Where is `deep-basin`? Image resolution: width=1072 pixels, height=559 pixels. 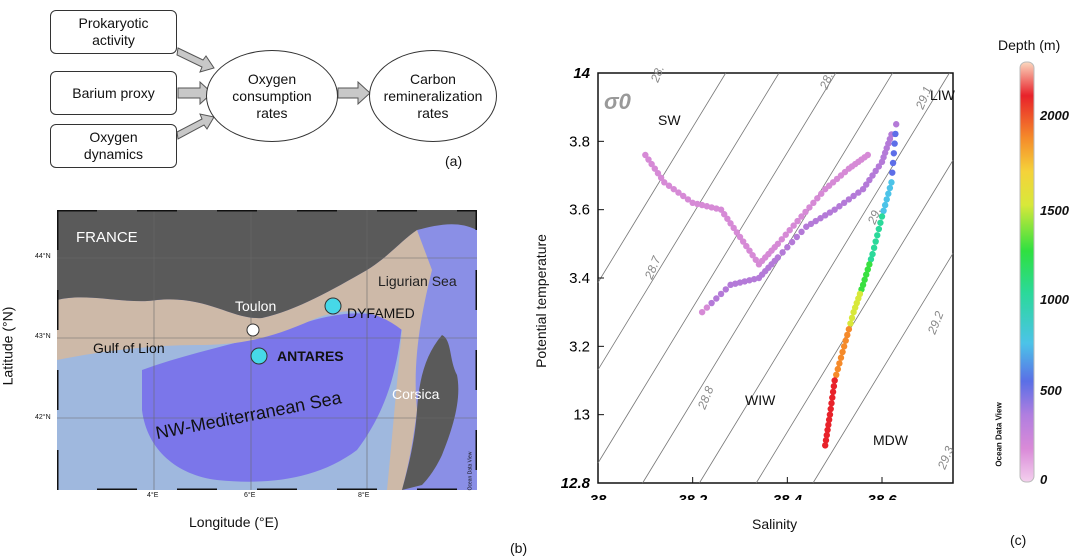
deep-basin is located at coordinates (272, 397).